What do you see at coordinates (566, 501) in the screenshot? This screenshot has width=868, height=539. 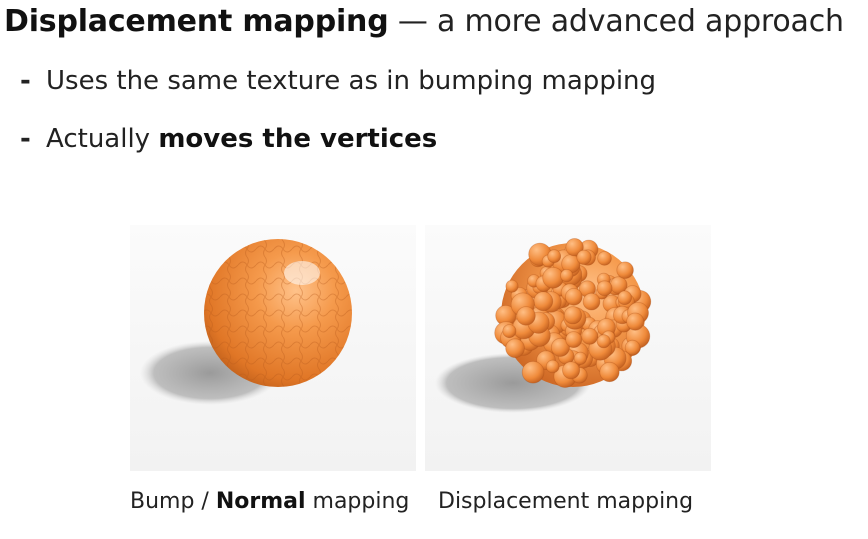 I see `caption-displacement: Displacement mapping` at bounding box center [566, 501].